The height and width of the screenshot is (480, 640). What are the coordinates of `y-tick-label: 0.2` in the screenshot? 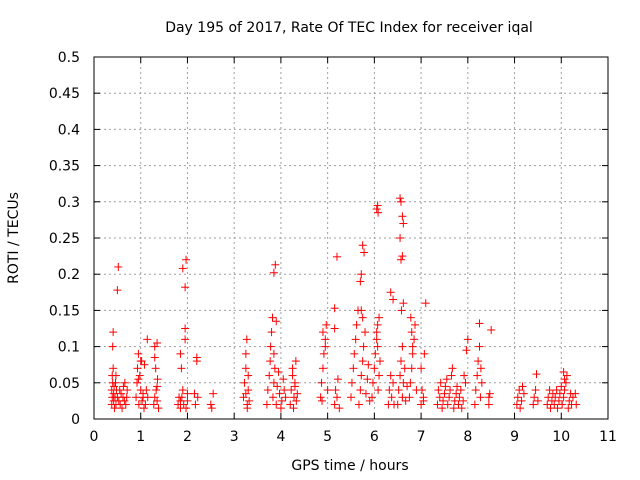 It's located at (69, 275).